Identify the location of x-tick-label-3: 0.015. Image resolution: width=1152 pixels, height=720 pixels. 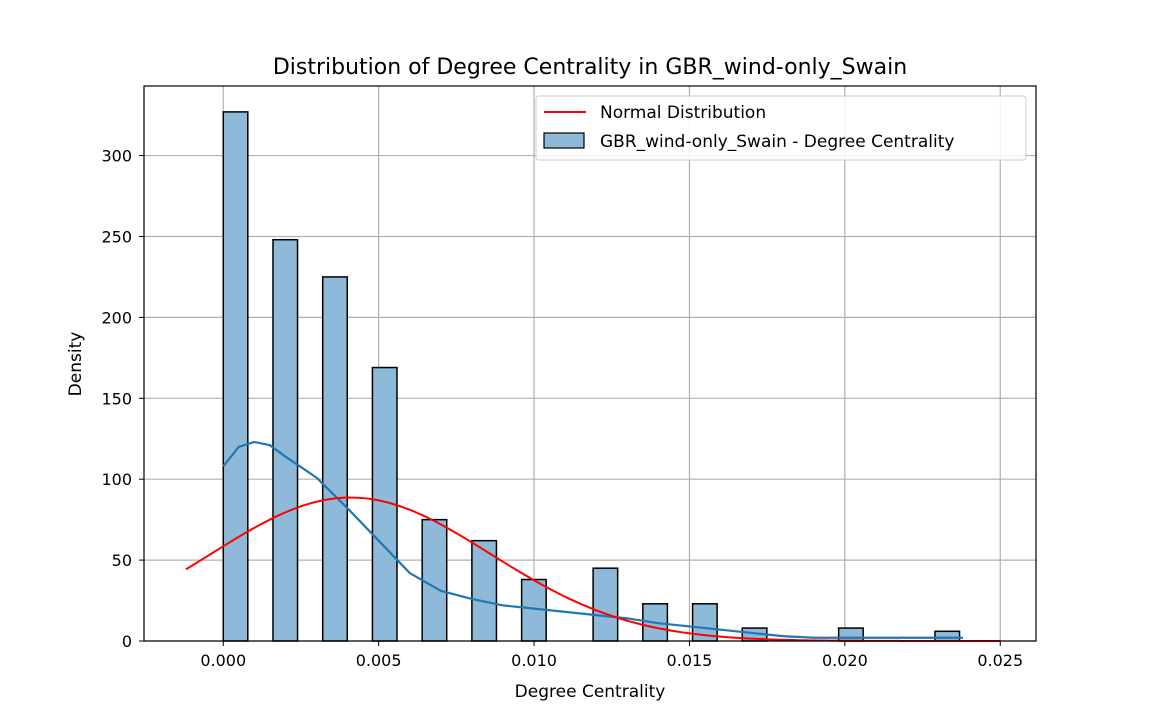
(690, 660).